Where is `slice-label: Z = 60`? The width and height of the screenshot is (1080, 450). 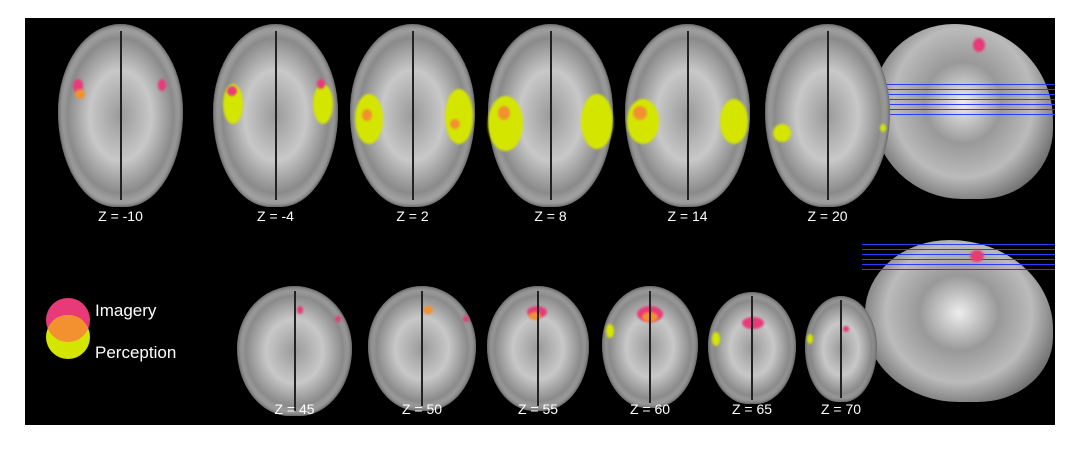
slice-label: Z = 60 is located at coordinates (650, 409).